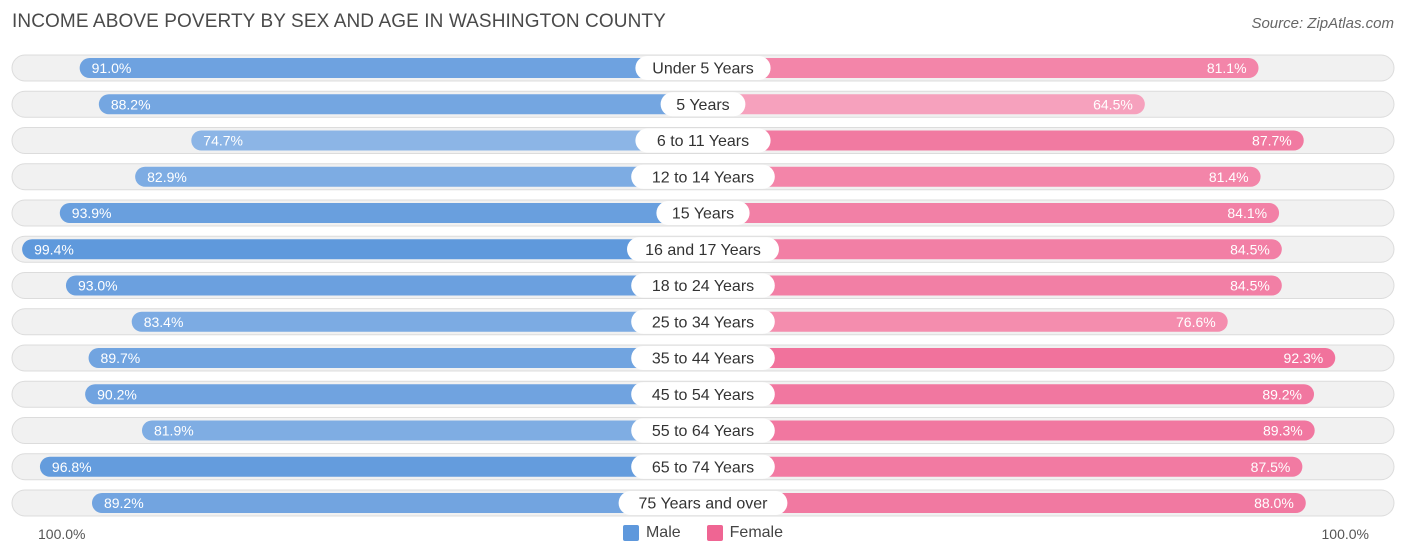 The width and height of the screenshot is (1406, 559). I want to click on row-0: 91.0% 81.1% Under 5 Years, so click(703, 68).